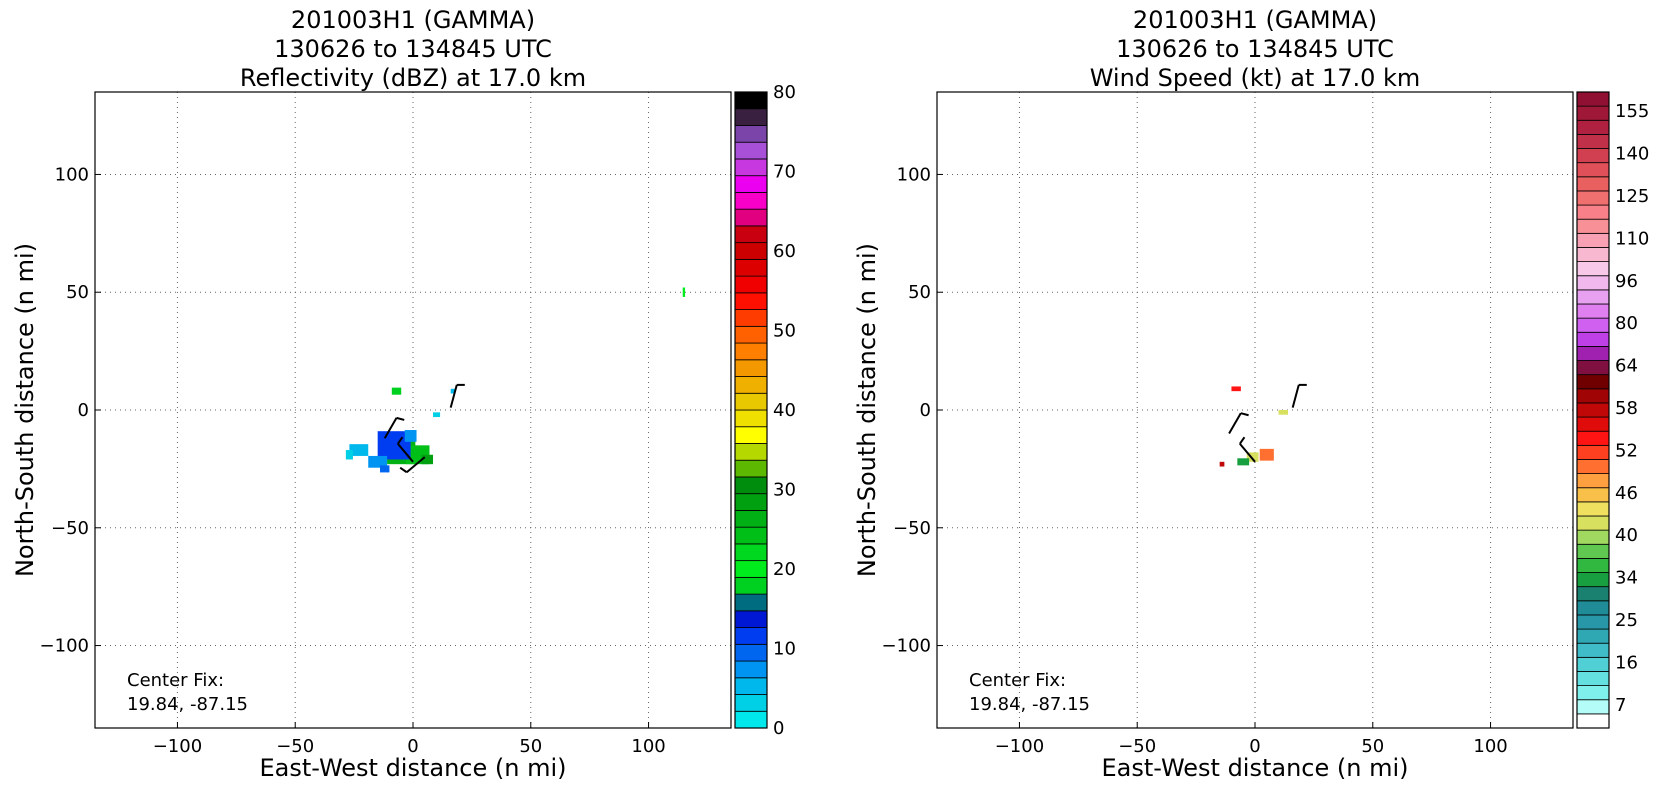  Describe the element at coordinates (1490, 746) in the screenshot. I see `x-tick-label: 100` at that location.